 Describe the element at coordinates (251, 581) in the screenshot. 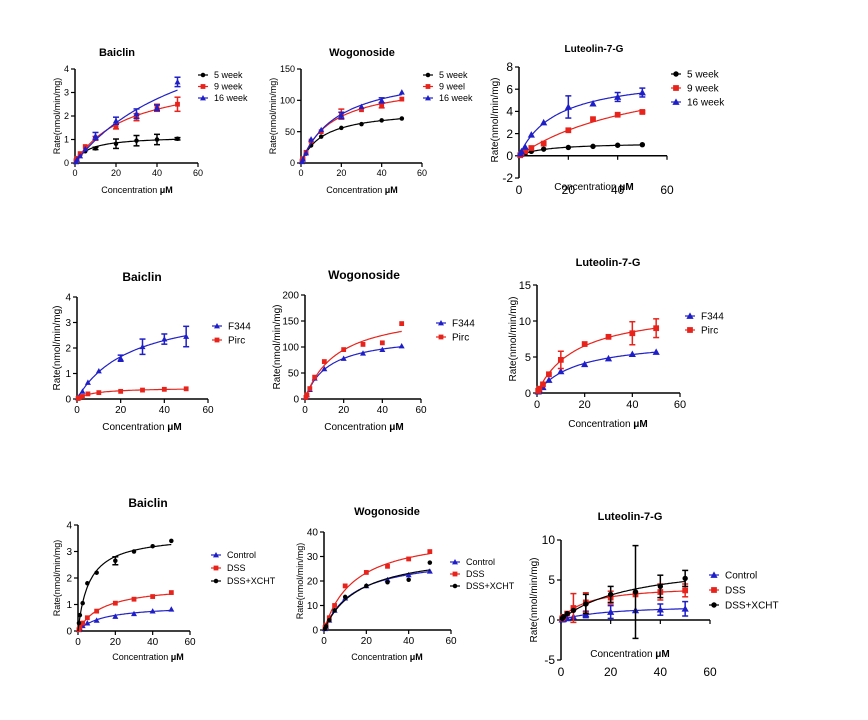

I see `legend-label: DSS+XCHT` at that location.